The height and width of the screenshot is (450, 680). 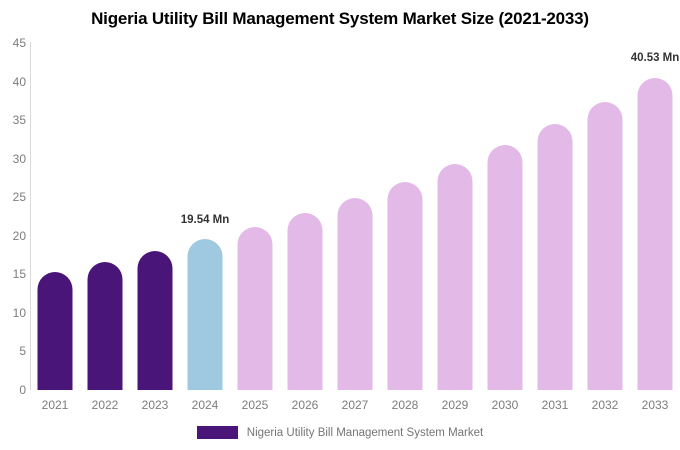 What do you see at coordinates (19, 197) in the screenshot?
I see `y-tick-label-25: 25` at bounding box center [19, 197].